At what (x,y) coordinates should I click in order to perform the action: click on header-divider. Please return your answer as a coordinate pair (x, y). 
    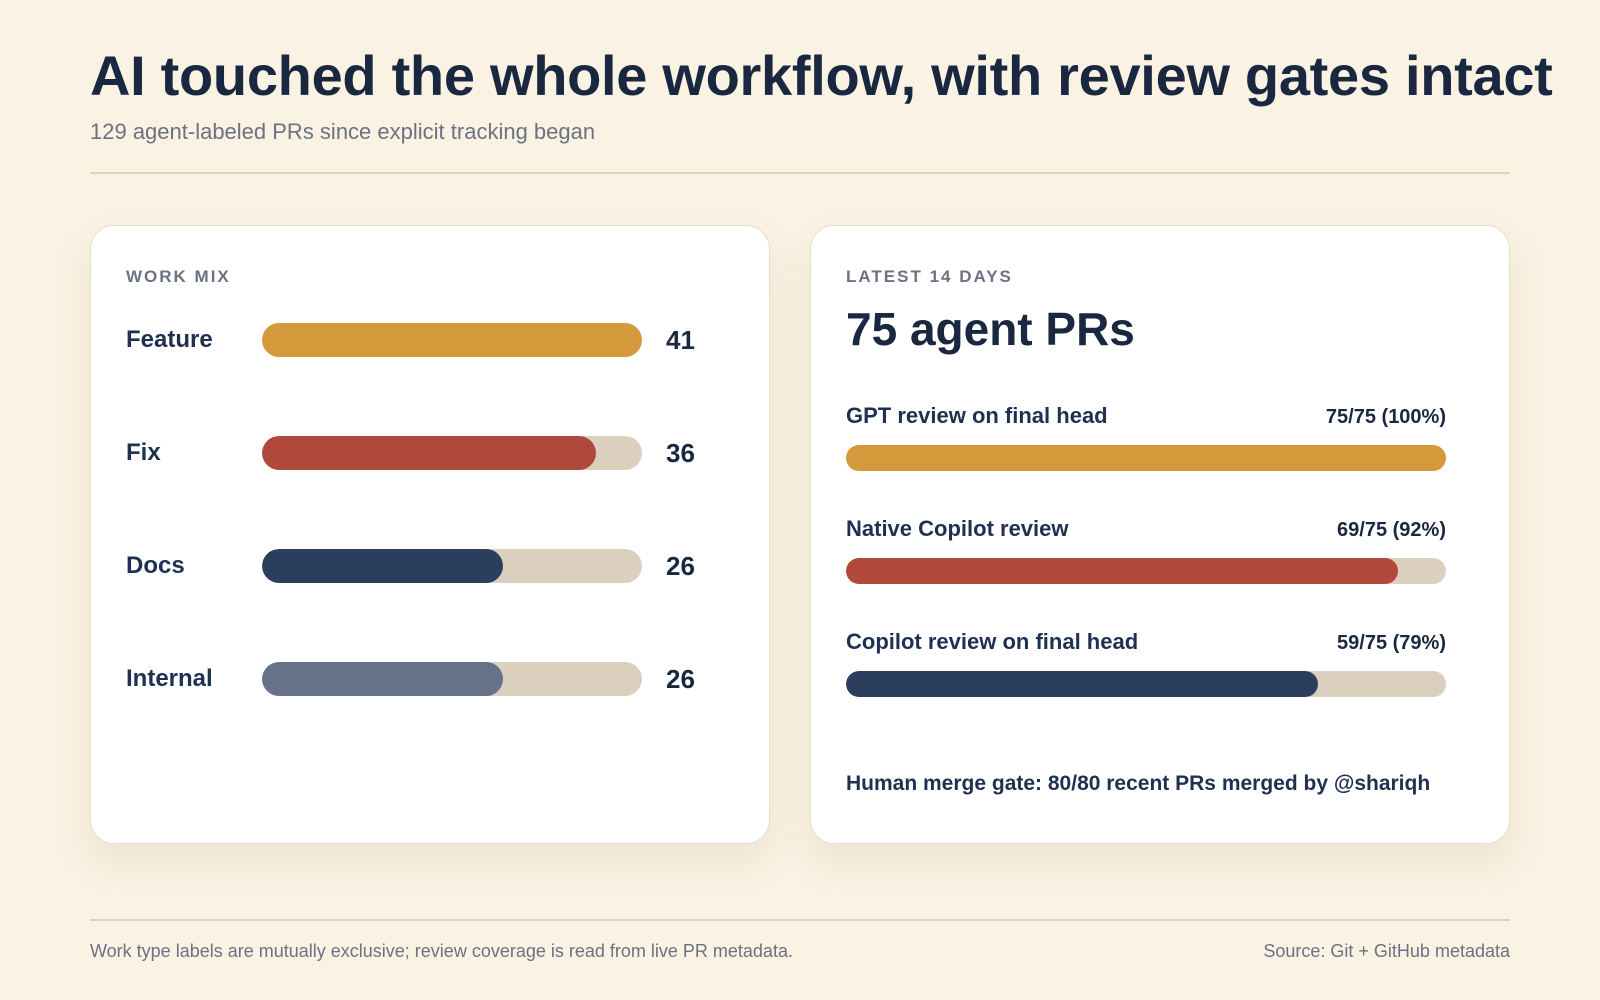
    Looking at the image, I should click on (800, 173).